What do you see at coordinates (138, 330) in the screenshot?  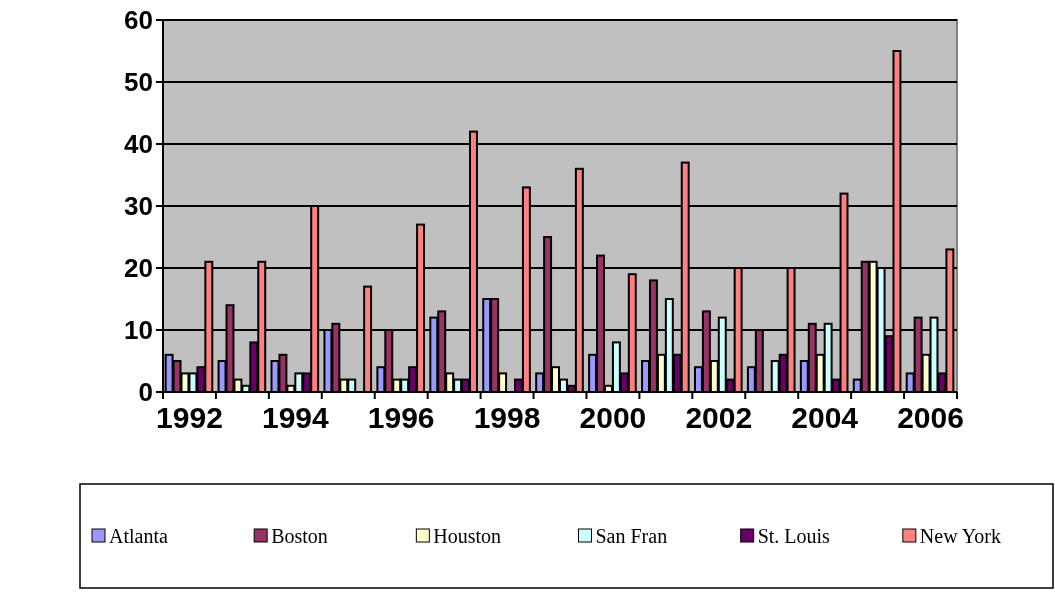 I see `y-tick-label: 10` at bounding box center [138, 330].